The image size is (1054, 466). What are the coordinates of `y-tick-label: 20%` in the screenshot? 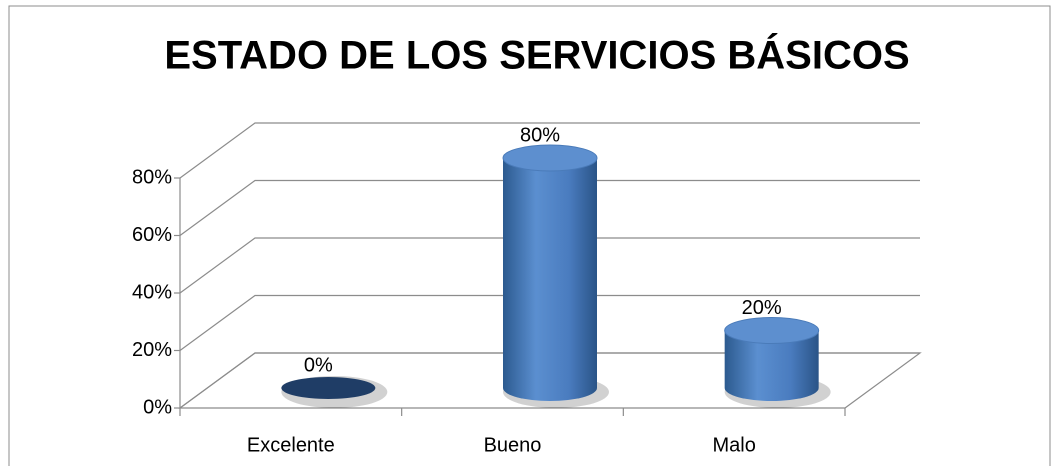 It's located at (152, 350).